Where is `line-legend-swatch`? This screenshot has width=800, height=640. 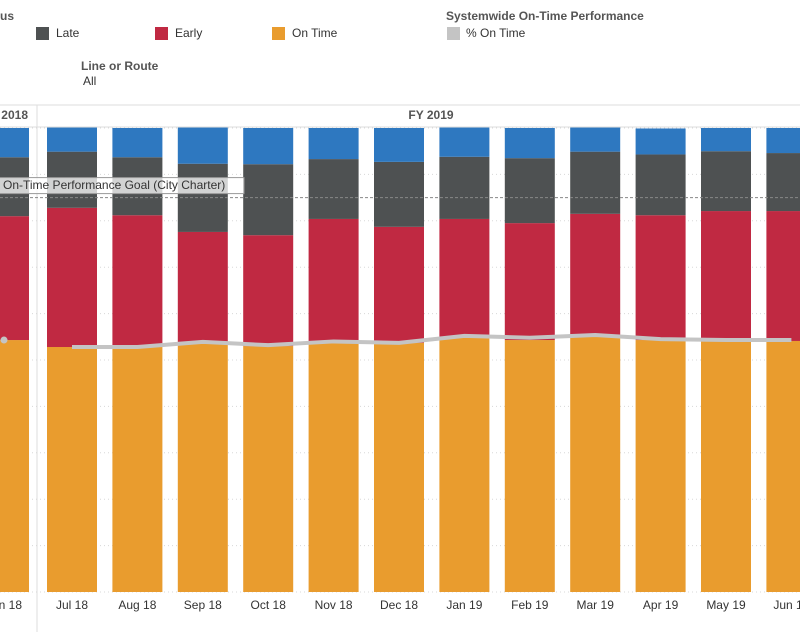 line-legend-swatch is located at coordinates (453, 33).